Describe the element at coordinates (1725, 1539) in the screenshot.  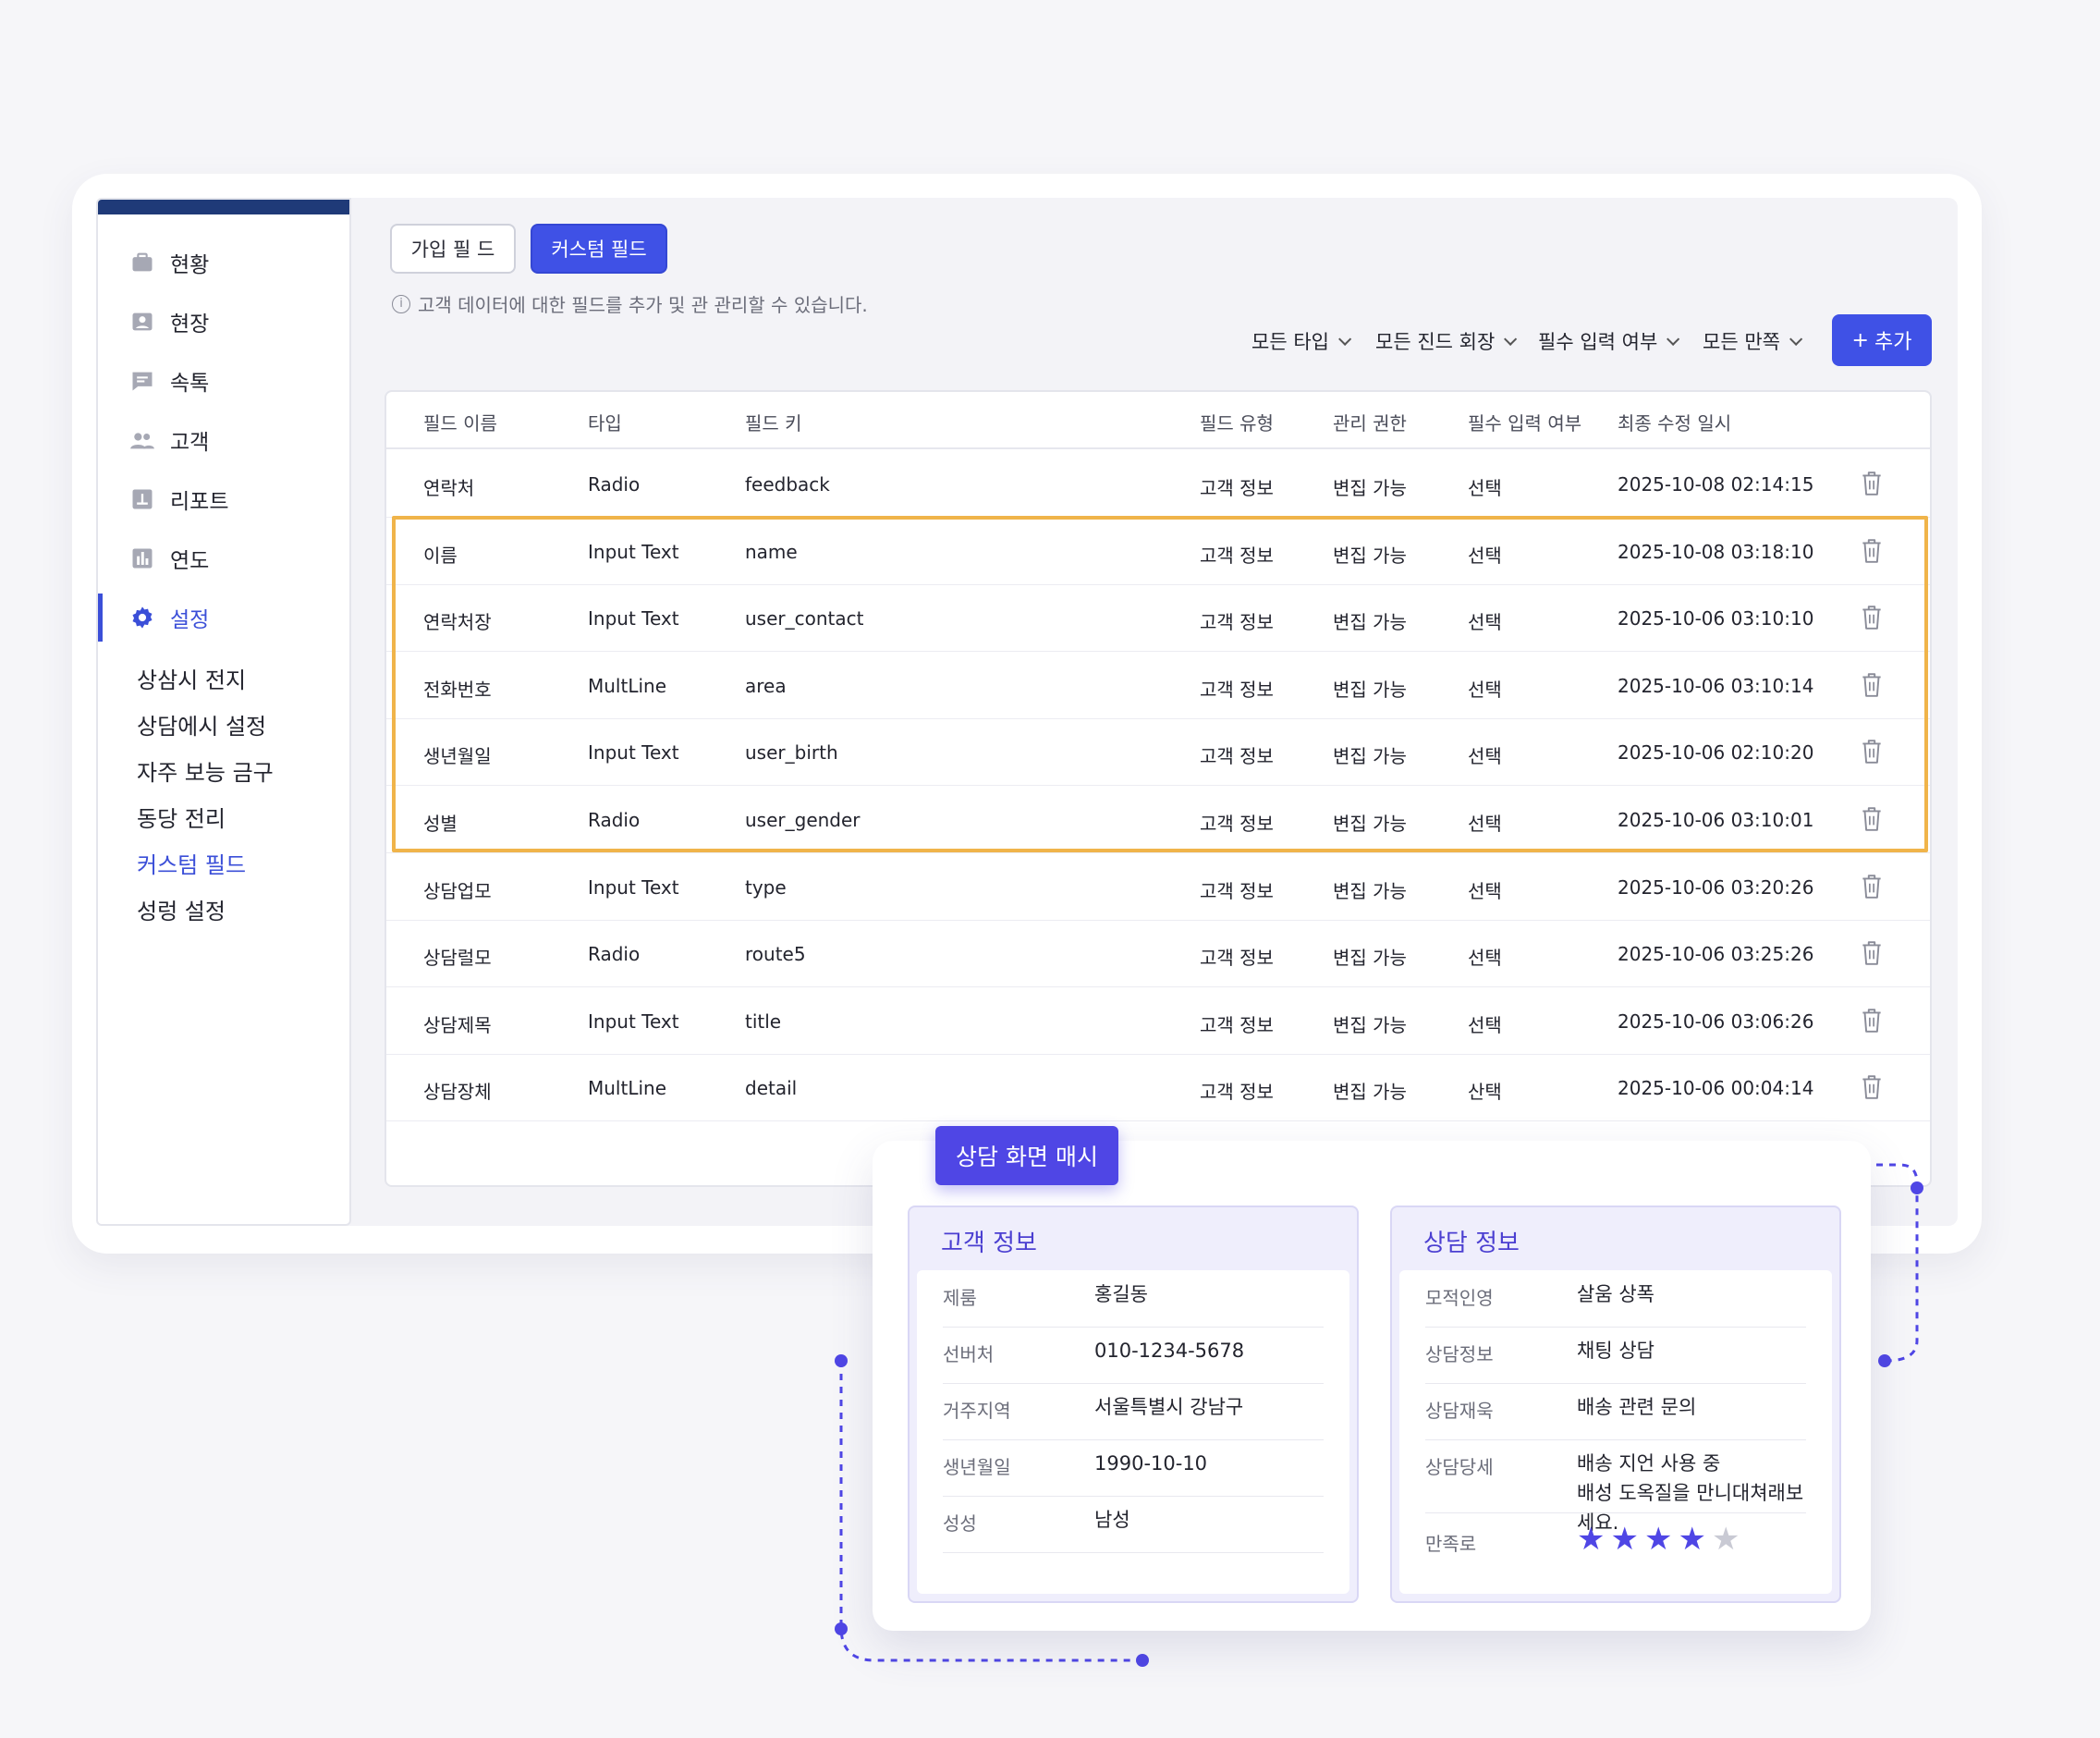
I see `star-empty-icon: ★` at that location.